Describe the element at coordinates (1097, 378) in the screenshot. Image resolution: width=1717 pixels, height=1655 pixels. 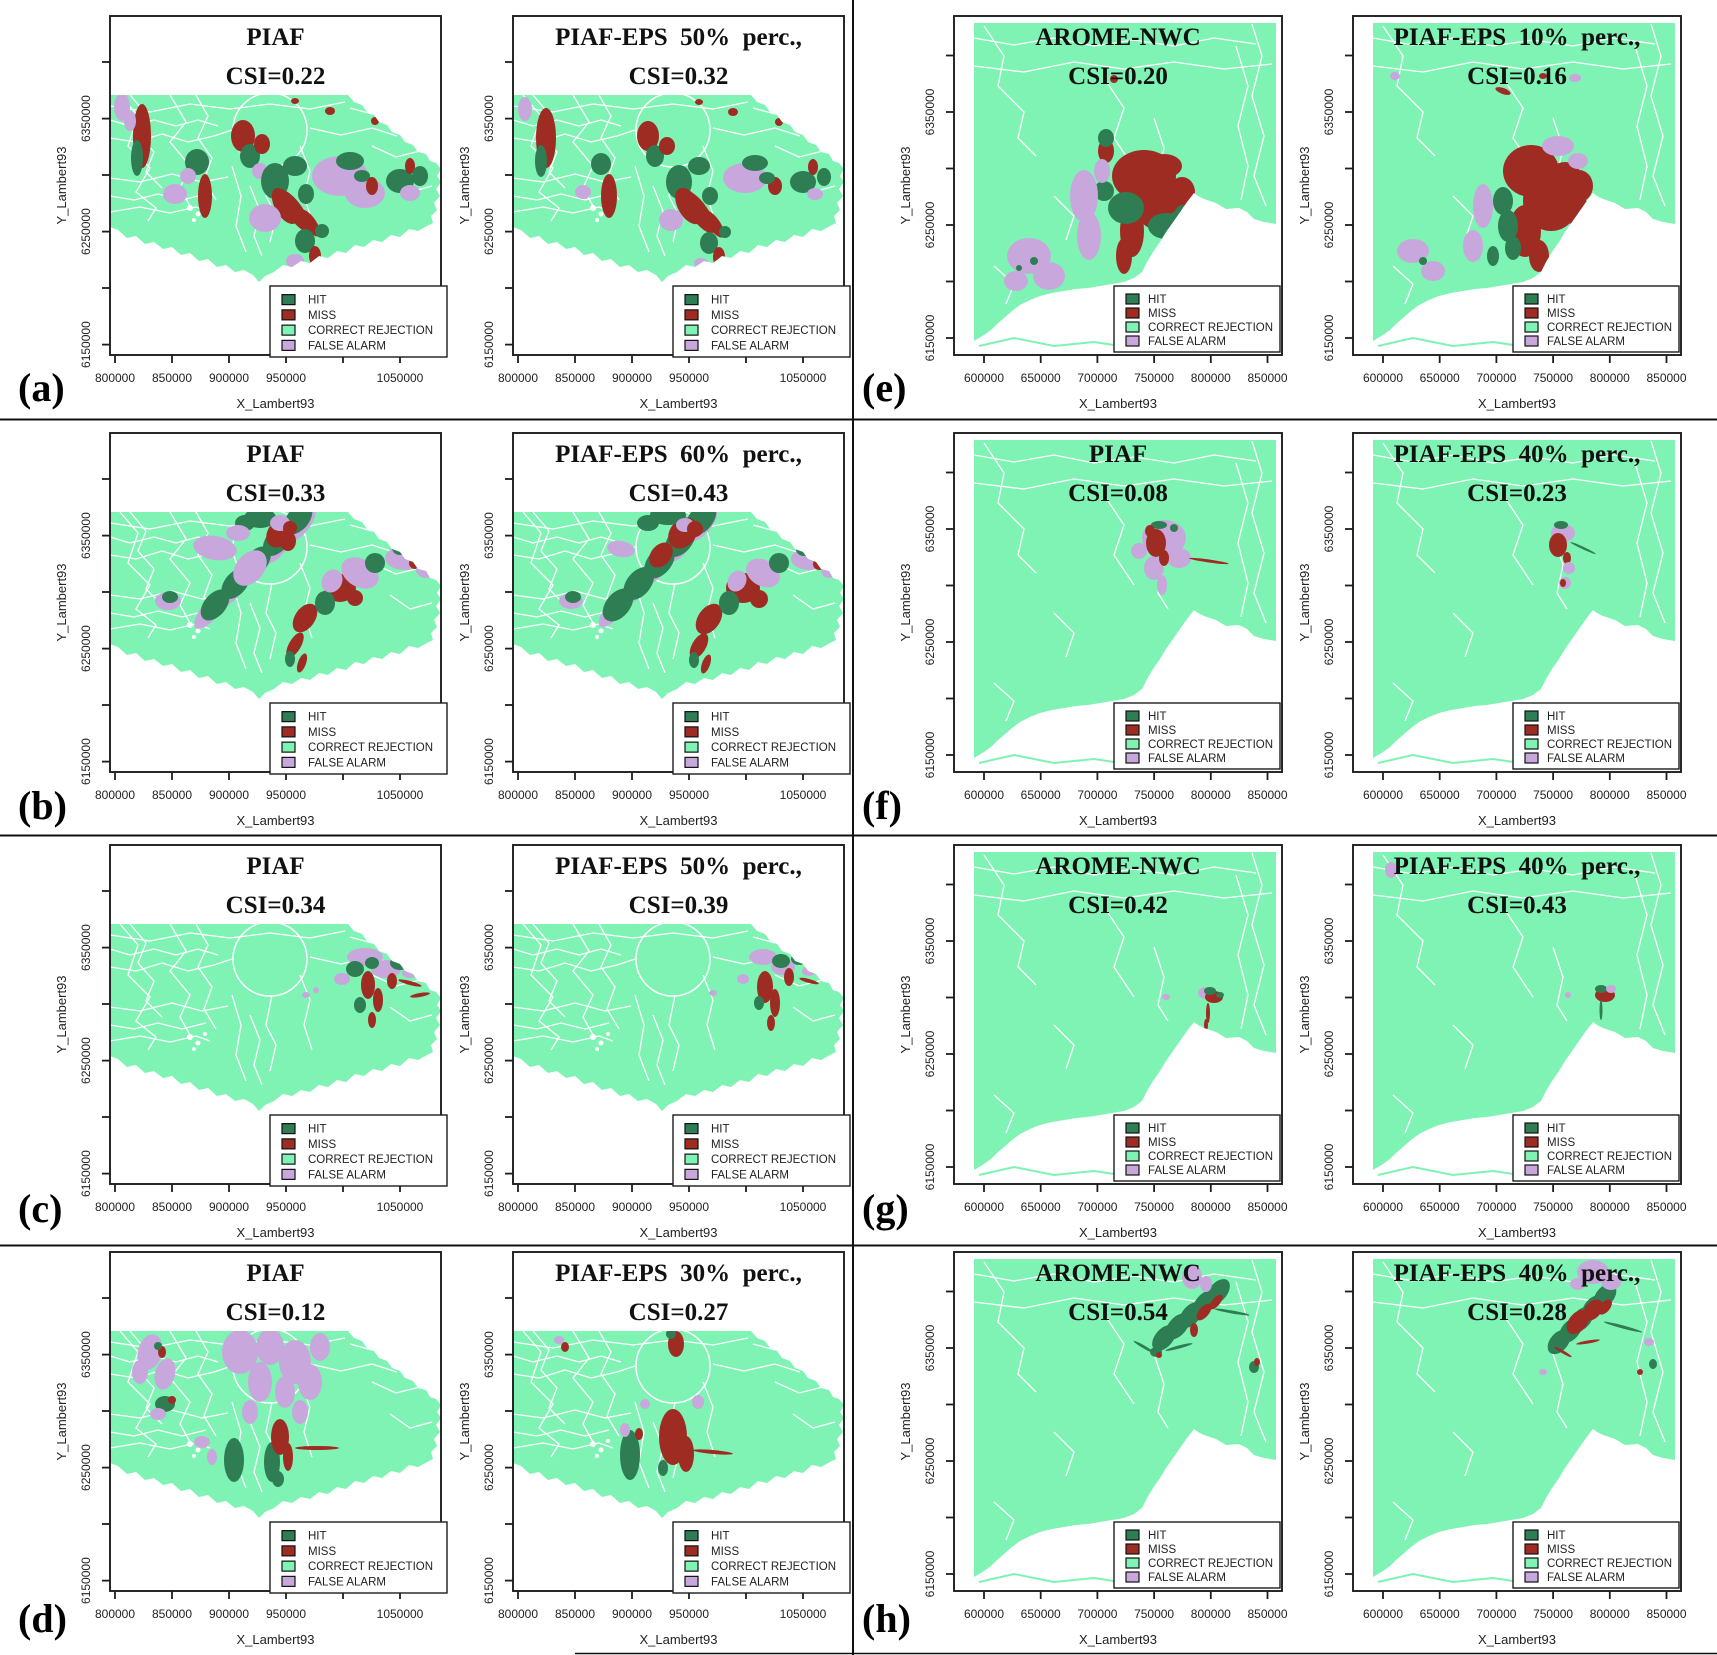
I see `svg-text: 700000` at that location.